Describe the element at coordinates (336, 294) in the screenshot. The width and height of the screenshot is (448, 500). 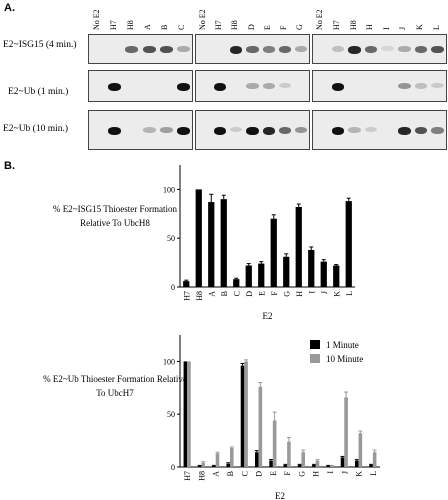
I see `x-tick-label: K` at that location.